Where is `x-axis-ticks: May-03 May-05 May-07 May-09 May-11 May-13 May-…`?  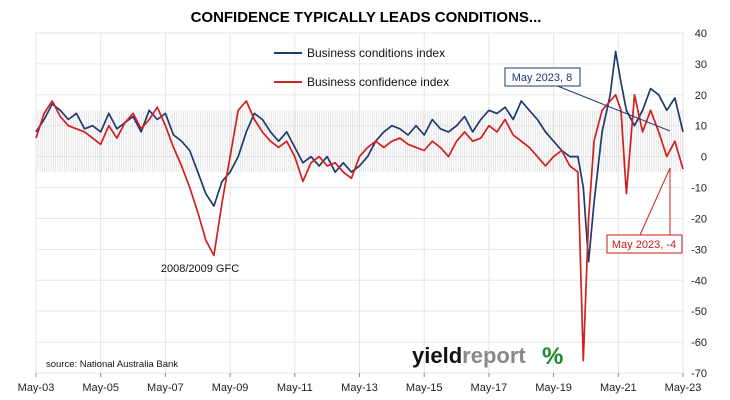 x-axis-ticks: May-03 May-05 May-07 May-09 May-11 May-13 May-… is located at coordinates (360, 383).